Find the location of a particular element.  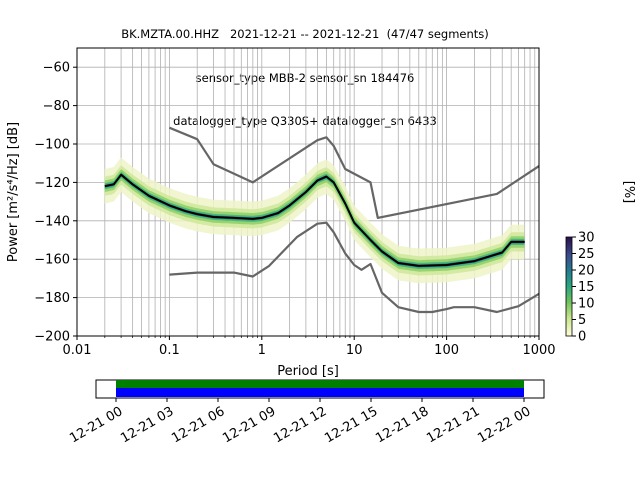

colorbar-tick-label: 30 is located at coordinates (586, 238).